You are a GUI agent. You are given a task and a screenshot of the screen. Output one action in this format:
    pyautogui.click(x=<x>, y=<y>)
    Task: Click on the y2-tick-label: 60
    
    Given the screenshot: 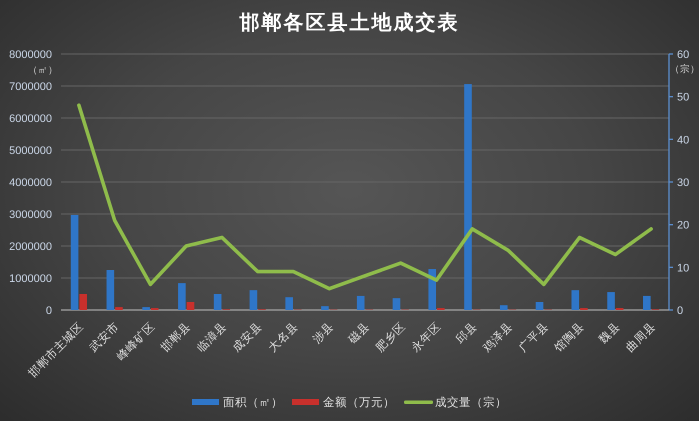 What is the action you would take?
    pyautogui.click(x=683, y=55)
    